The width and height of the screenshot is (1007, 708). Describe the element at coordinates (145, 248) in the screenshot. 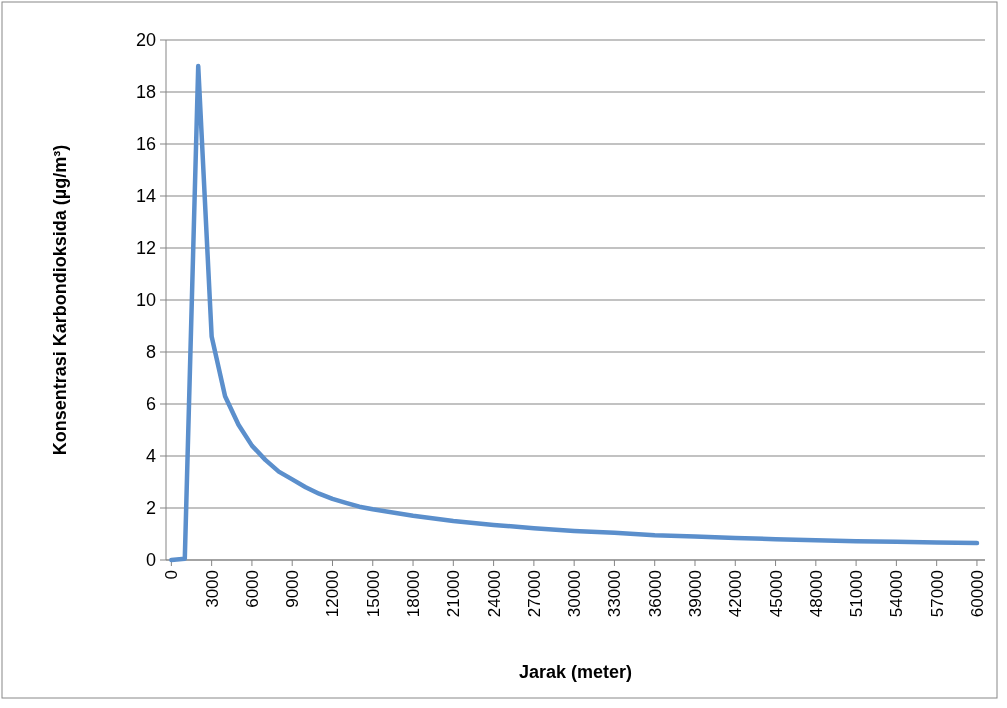

I see `y-tick-label: 12` at that location.